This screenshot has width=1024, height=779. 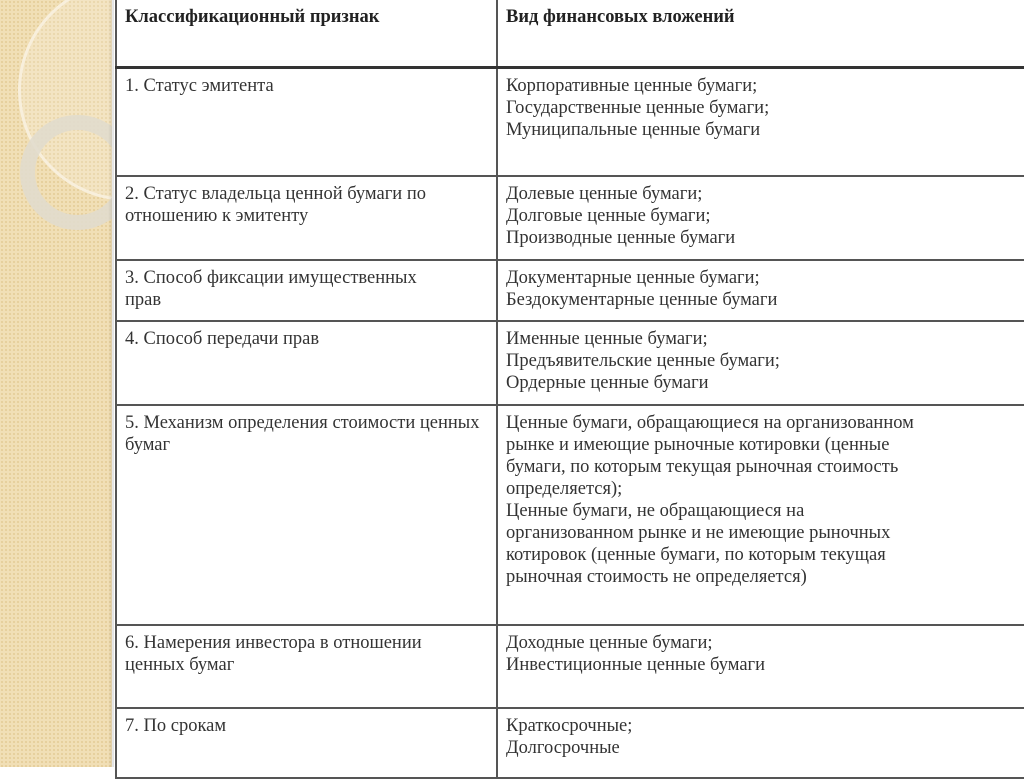 What do you see at coordinates (604, 193) in the screenshot?
I see `type-item: Долевые ценные бумаги;` at bounding box center [604, 193].